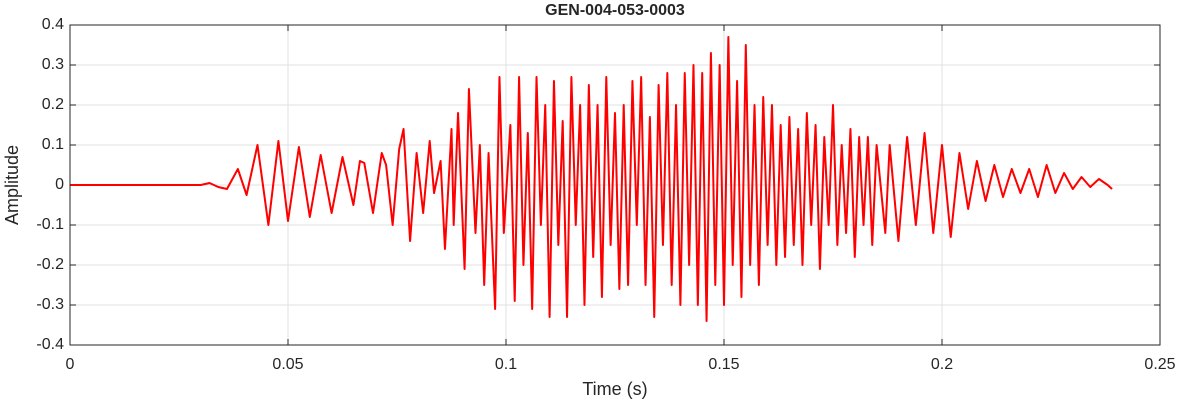 This screenshot has width=1182, height=404. I want to click on y-tick-label: -0.2, so click(50, 264).